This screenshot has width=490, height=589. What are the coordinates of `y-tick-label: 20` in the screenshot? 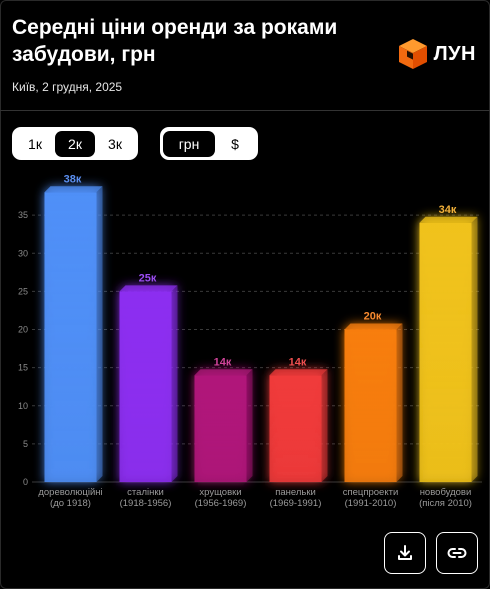 It's located at (23, 330).